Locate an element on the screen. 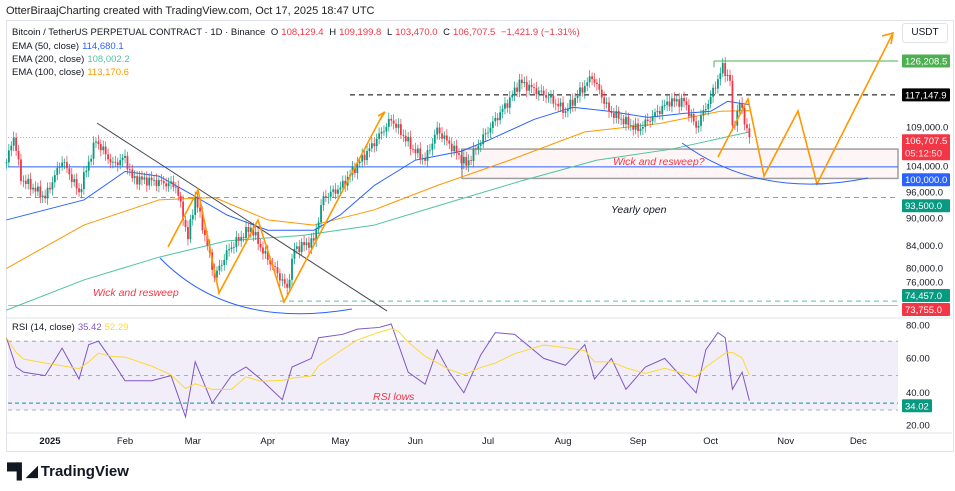 The image size is (955, 491). price-tag: 126,208.5 is located at coordinates (926, 61).